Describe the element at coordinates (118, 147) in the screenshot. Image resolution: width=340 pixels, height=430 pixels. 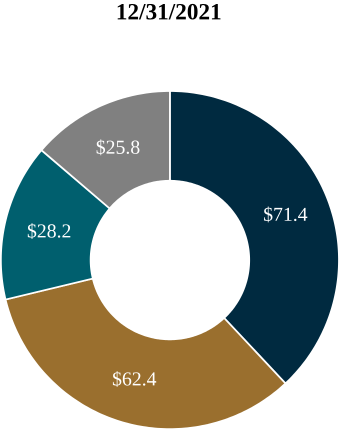
I see `data-label: $25.8` at that location.